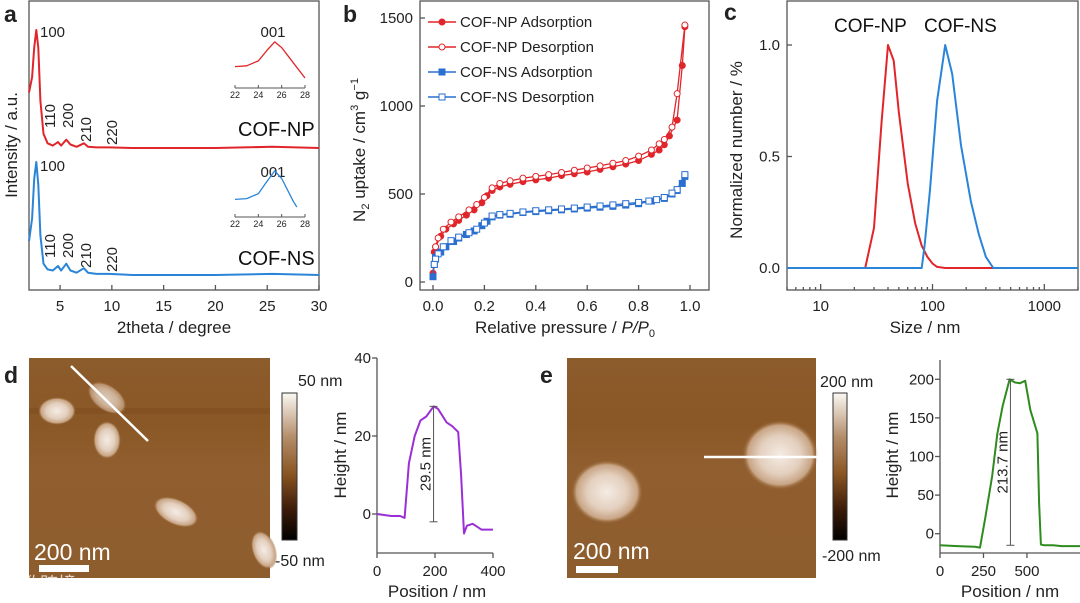  Describe the element at coordinates (355, 84) in the screenshot. I see `y-label-sup2: −1` at that location.